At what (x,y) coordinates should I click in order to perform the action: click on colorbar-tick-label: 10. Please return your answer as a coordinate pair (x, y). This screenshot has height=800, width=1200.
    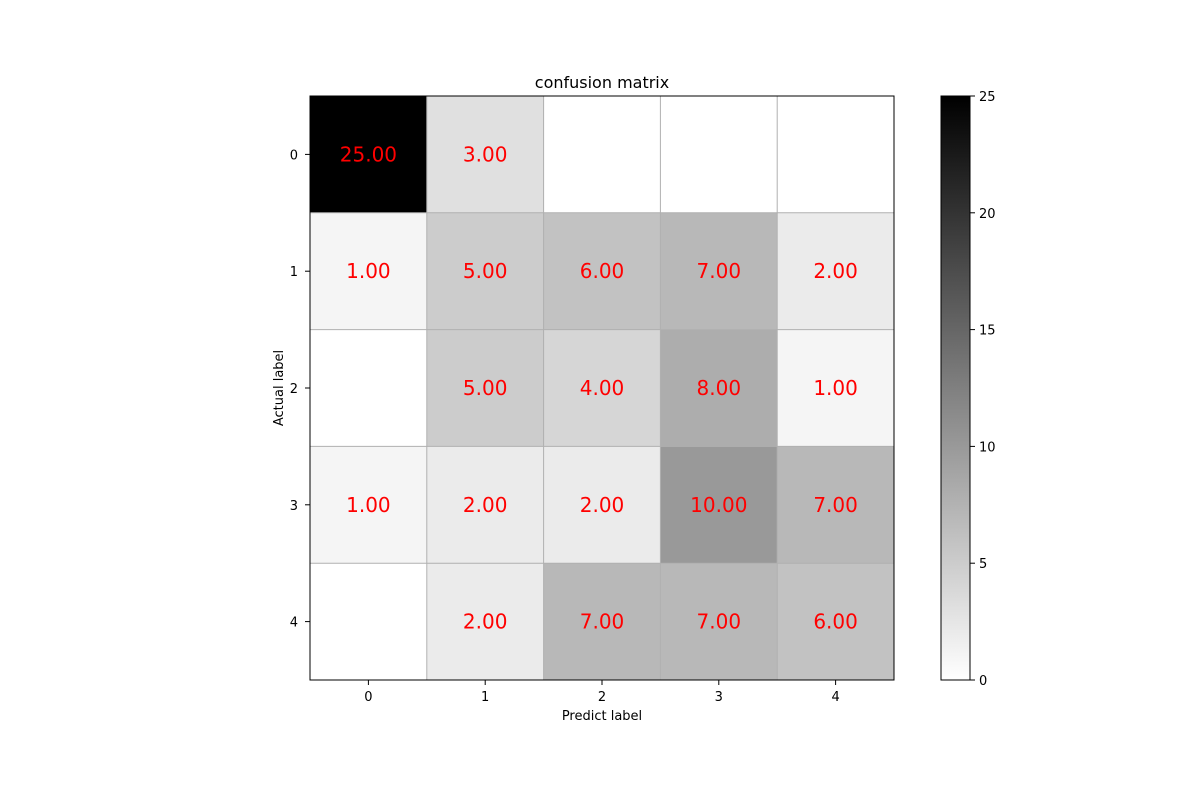
    Looking at the image, I should click on (987, 447).